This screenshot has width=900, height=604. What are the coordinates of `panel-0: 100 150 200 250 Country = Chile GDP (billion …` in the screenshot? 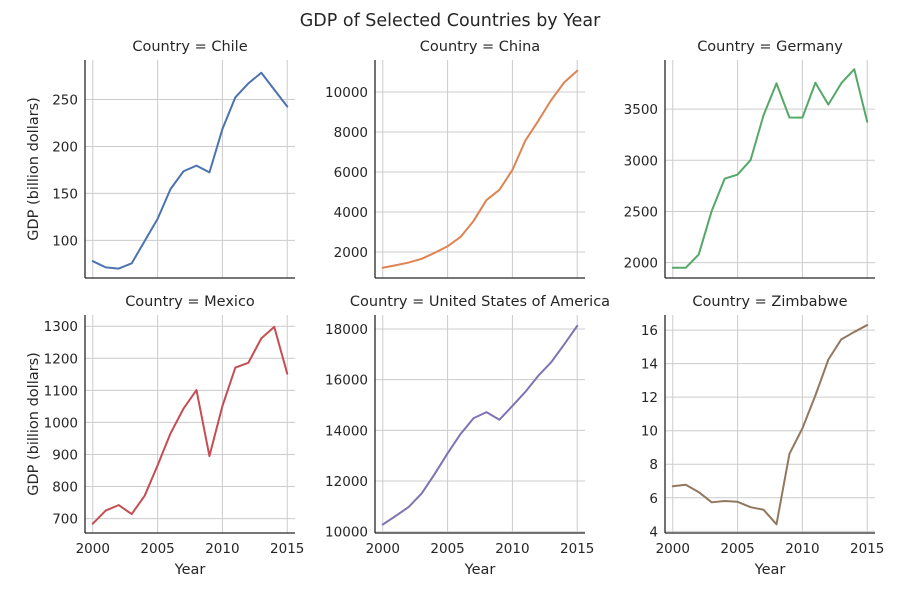 It's located at (160, 159).